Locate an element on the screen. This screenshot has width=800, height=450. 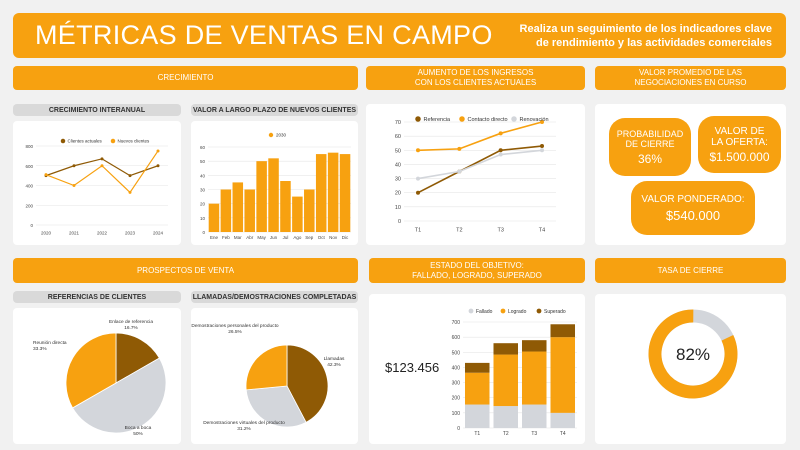
y-tick-label: 0 is located at coordinates (203, 232).